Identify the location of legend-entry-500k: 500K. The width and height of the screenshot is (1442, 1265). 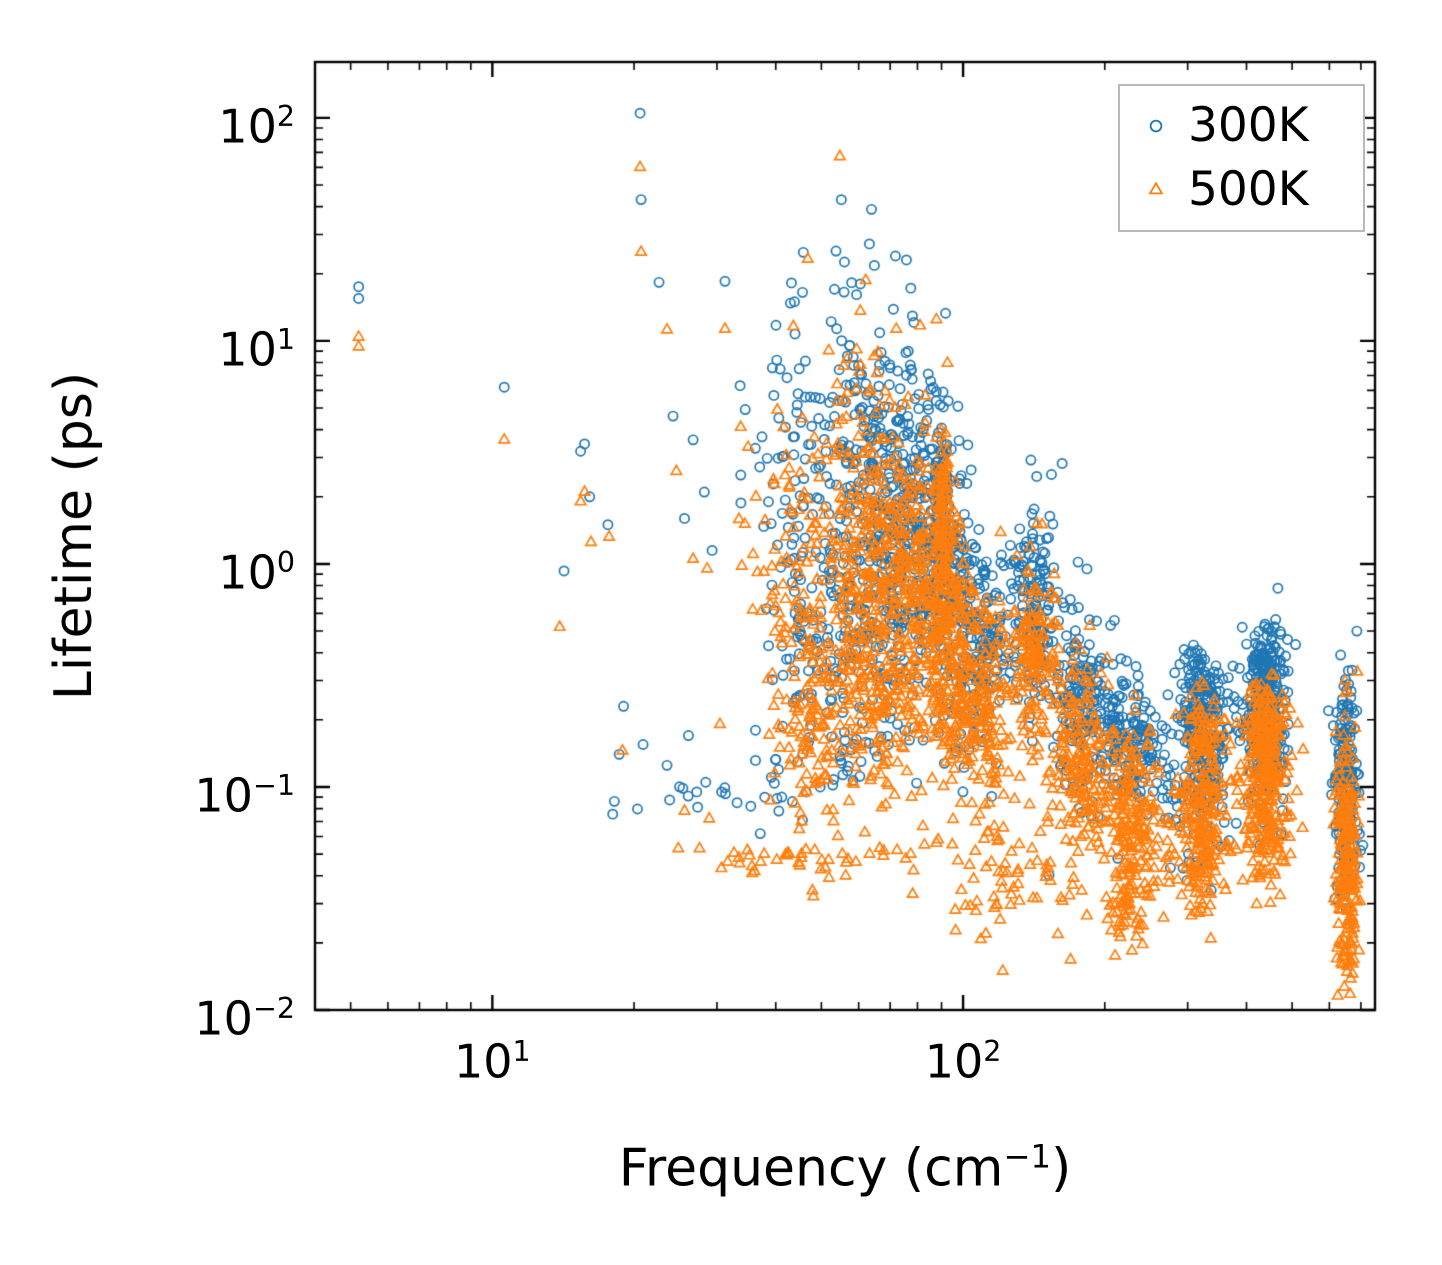
(1241, 190).